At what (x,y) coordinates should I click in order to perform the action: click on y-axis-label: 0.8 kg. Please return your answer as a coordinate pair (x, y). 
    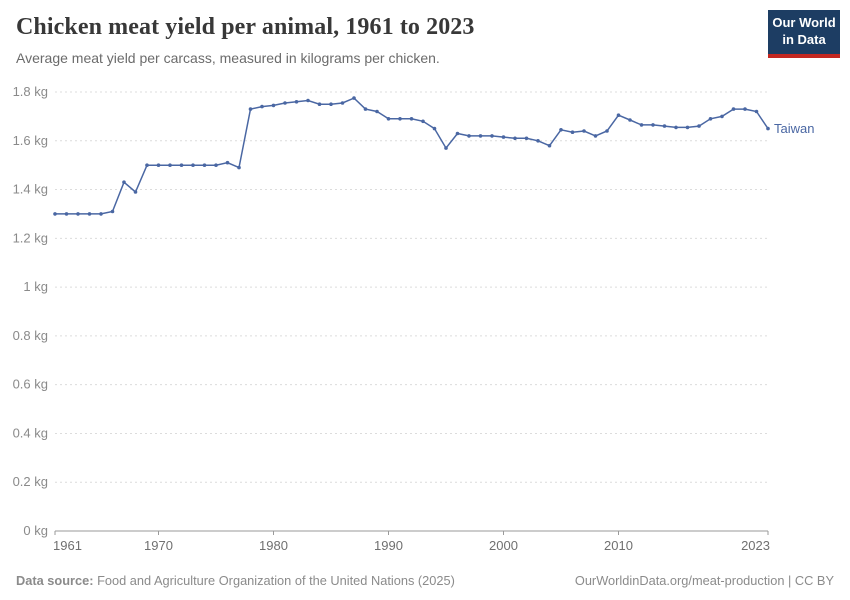
    Looking at the image, I should click on (30, 335).